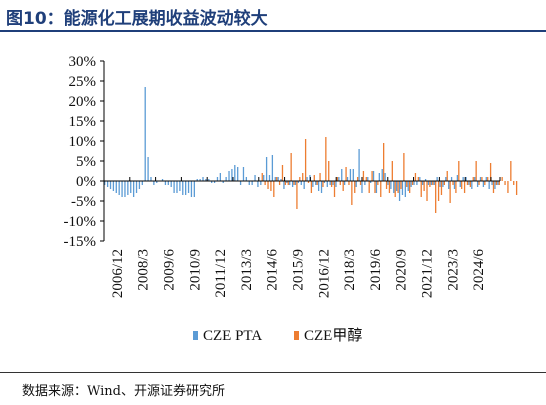  I want to click on x-tick-label: 2016/12, so click(324, 273).